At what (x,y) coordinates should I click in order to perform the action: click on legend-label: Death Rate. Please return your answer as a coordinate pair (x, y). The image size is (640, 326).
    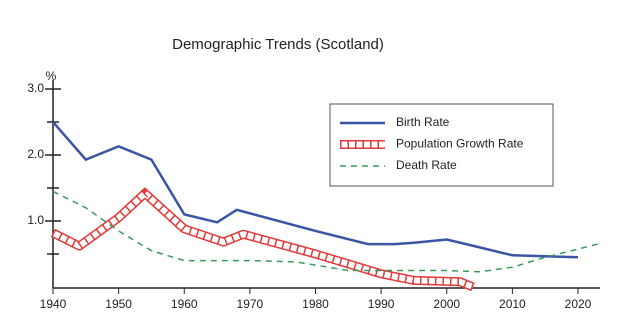
    Looking at the image, I should click on (426, 165).